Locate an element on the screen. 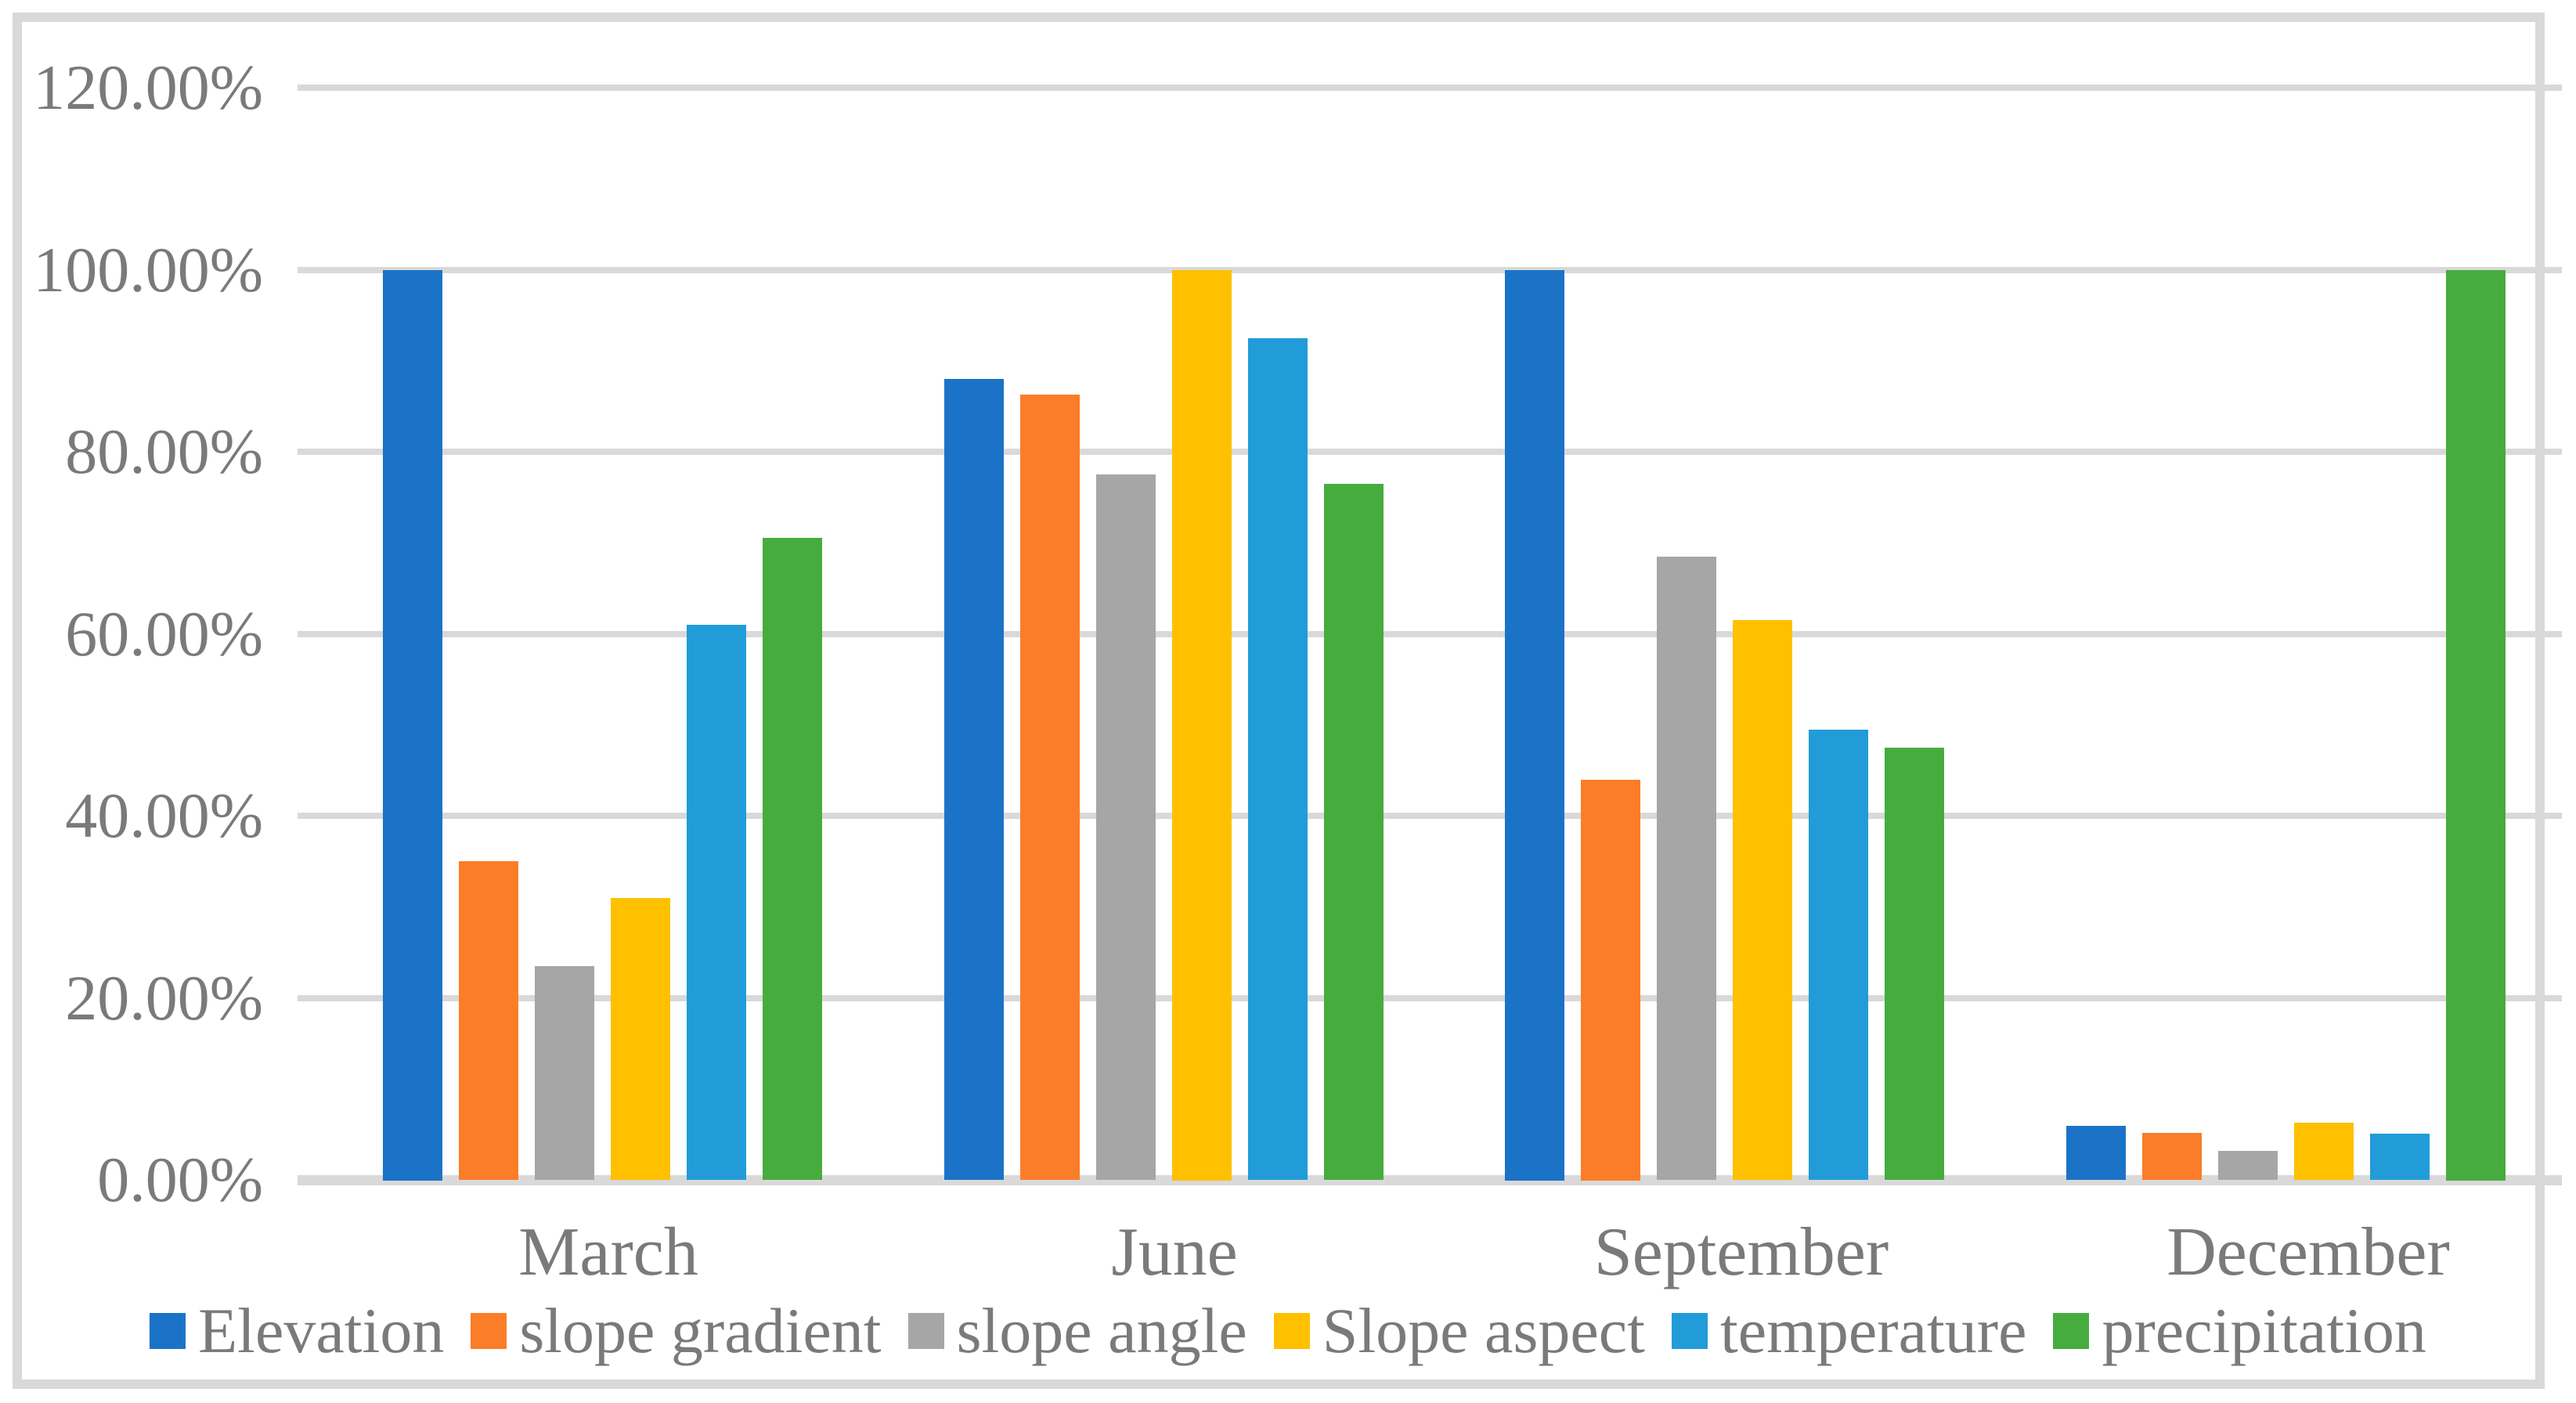 The image size is (2576, 1403). bar-march-temperature is located at coordinates (716, 902).